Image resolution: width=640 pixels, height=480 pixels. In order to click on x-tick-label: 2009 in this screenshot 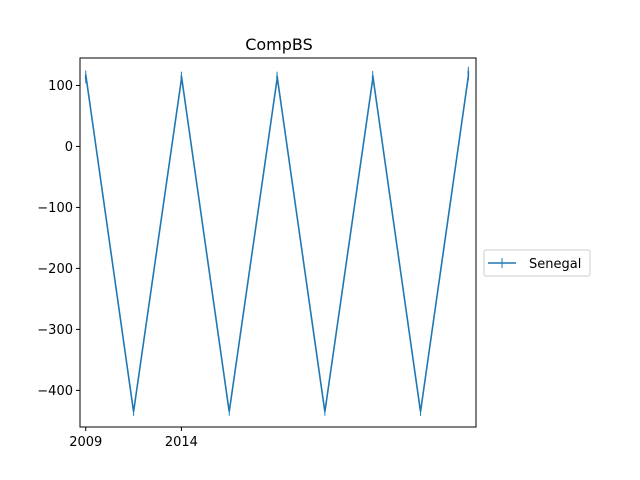, I will do `click(85, 442)`.